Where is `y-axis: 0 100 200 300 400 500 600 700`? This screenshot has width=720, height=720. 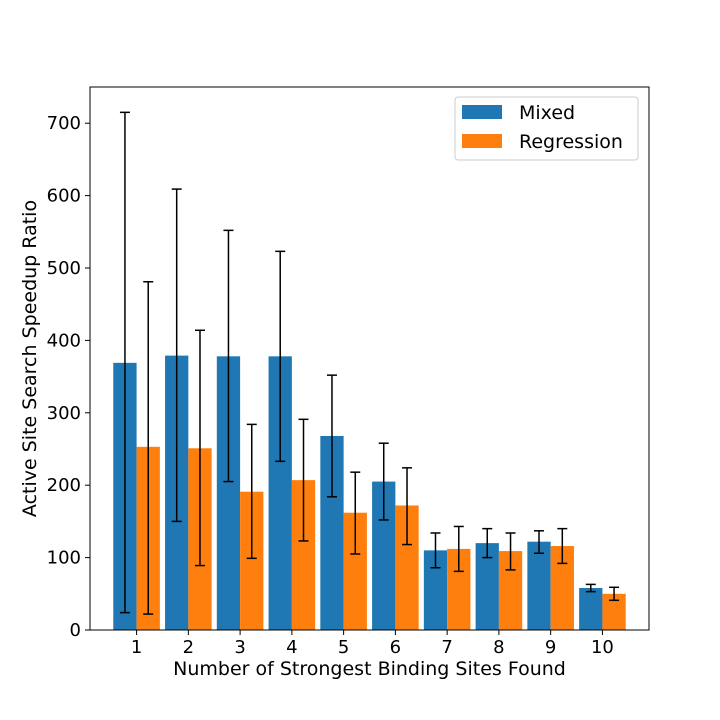
y-axis: 0 100 200 300 400 500 600 700 is located at coordinates (68, 377).